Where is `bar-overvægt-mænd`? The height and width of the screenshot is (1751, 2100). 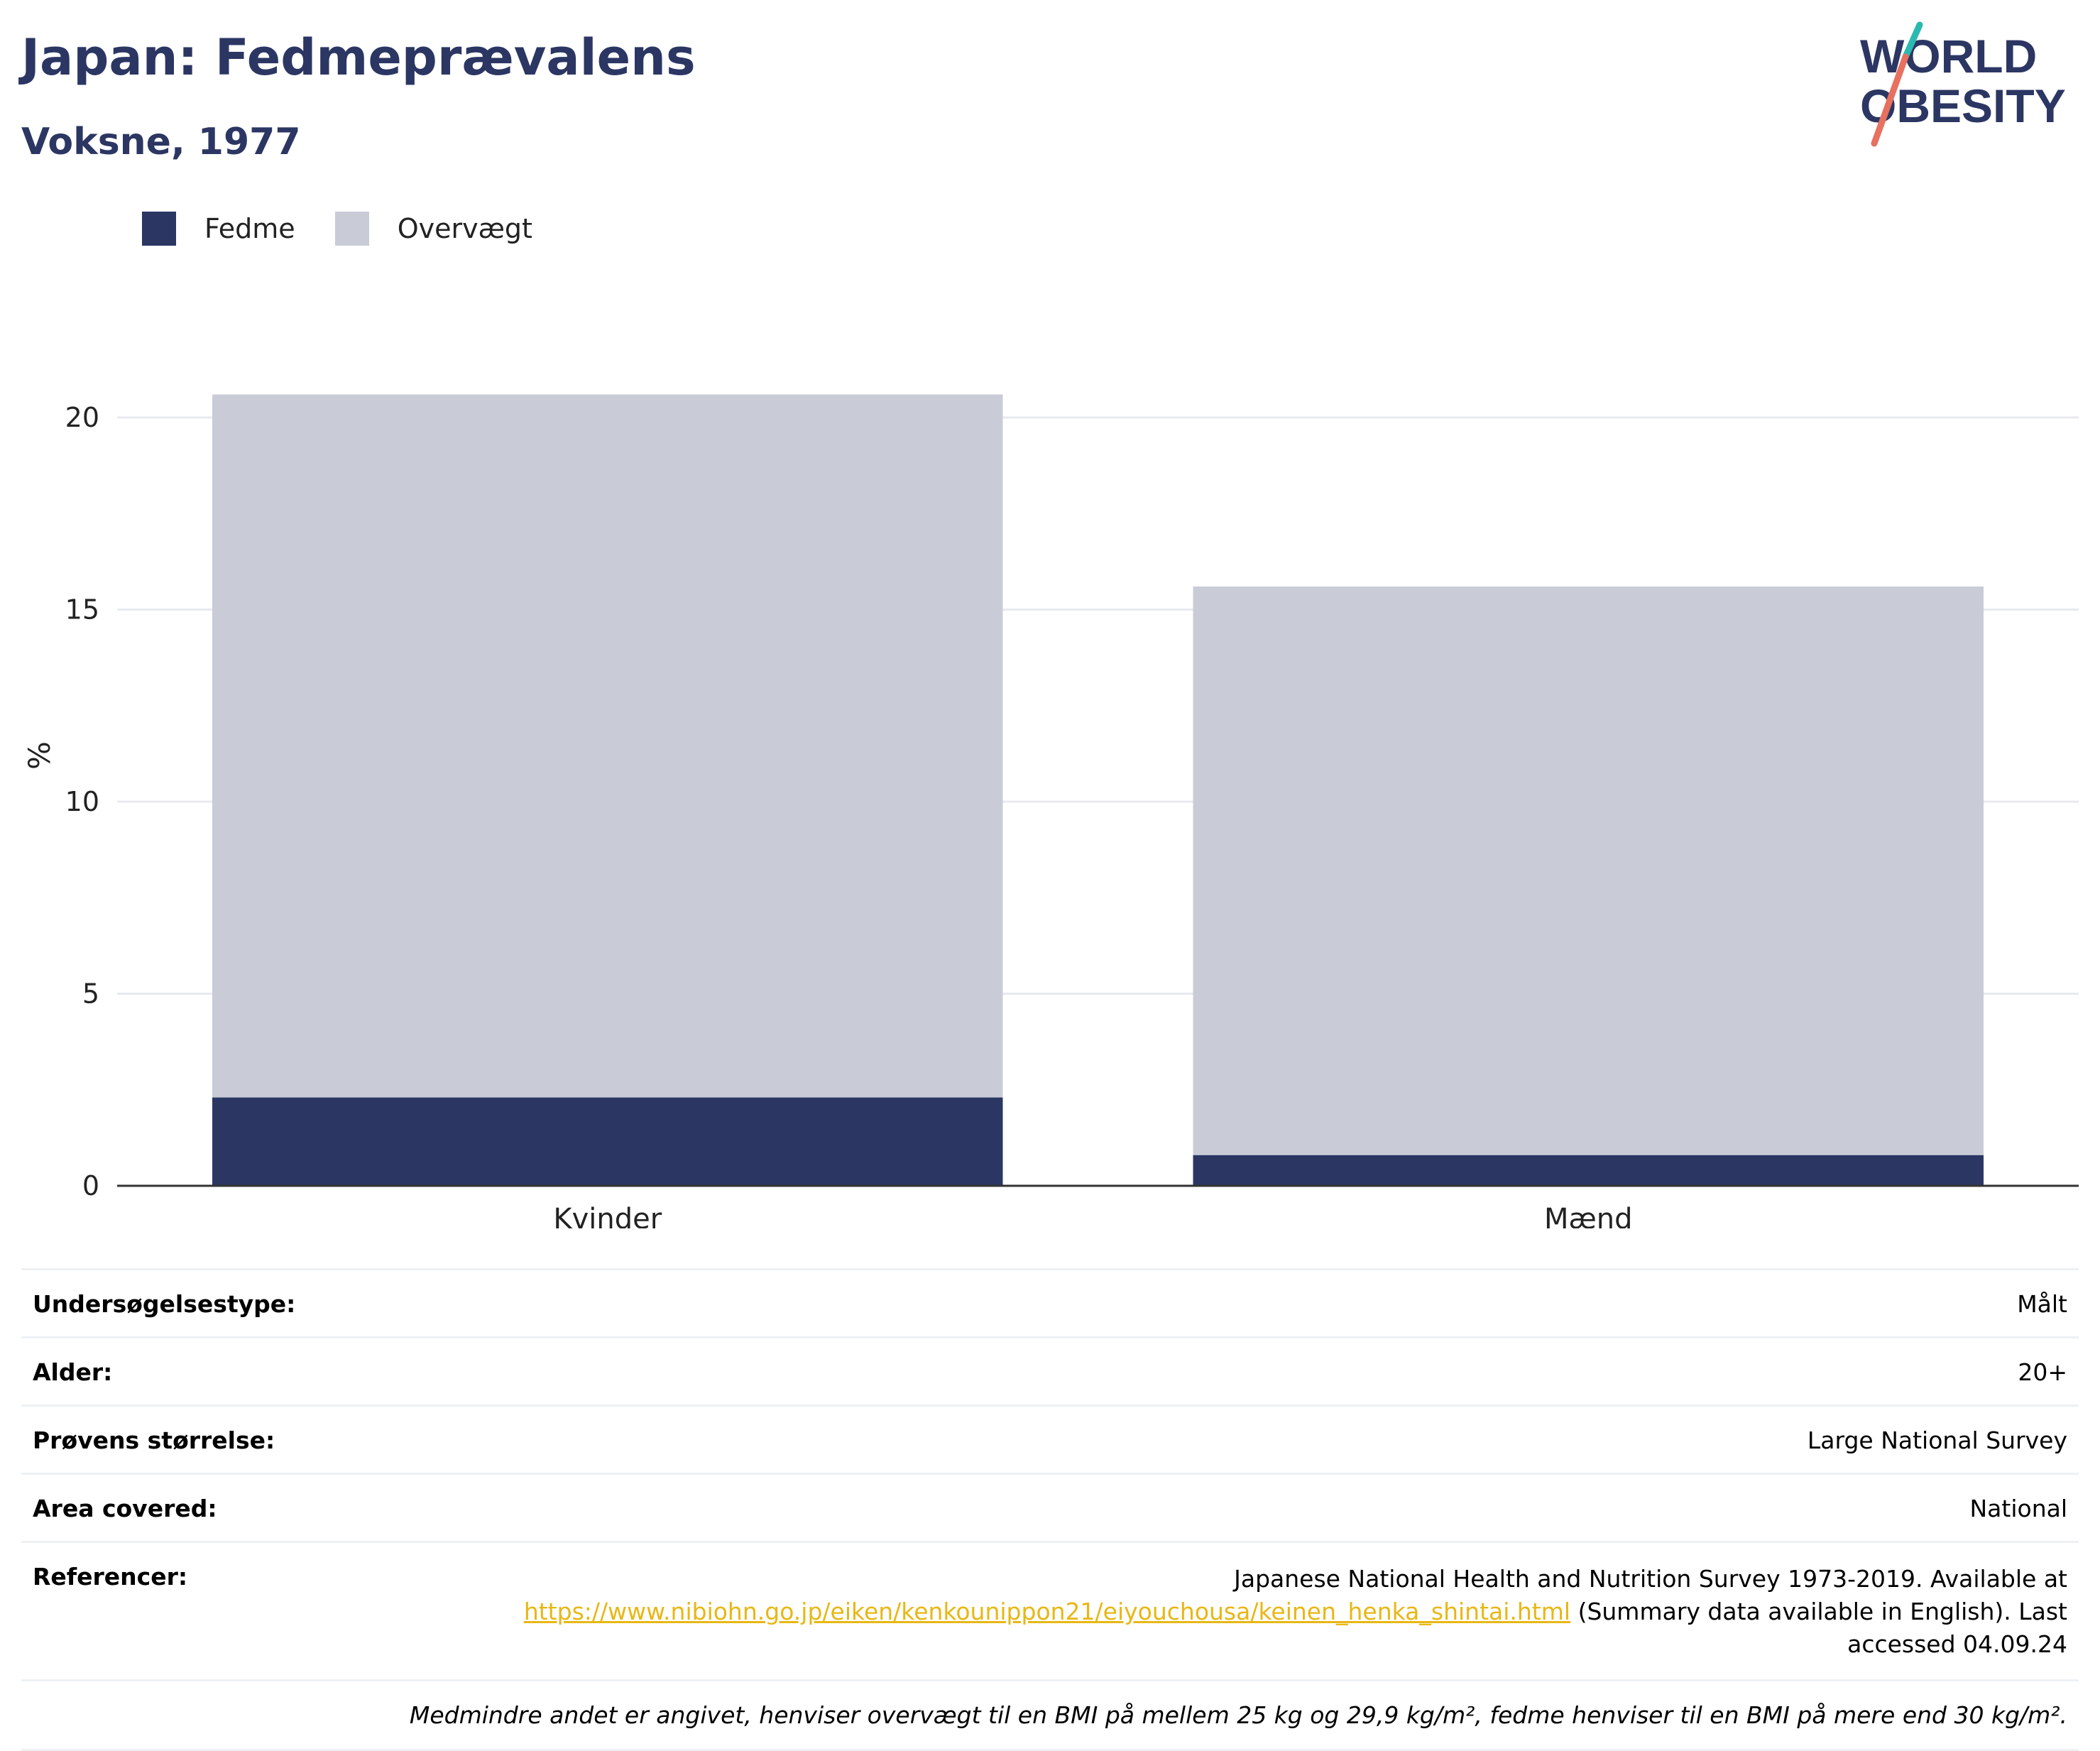 bar-overvægt-mænd is located at coordinates (1588, 871).